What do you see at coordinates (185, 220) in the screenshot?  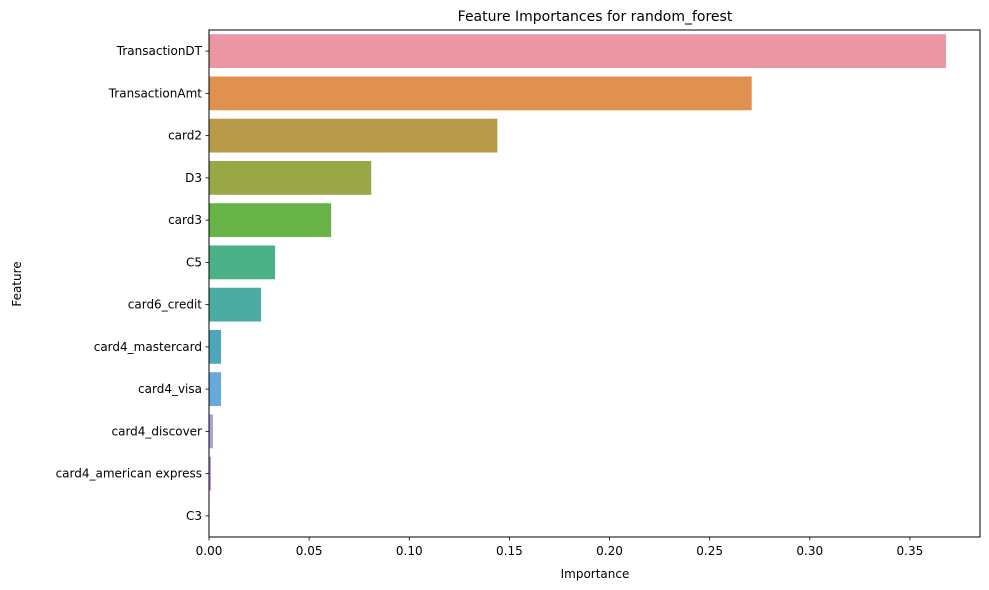 I see `y-tick-label: card3` at bounding box center [185, 220].